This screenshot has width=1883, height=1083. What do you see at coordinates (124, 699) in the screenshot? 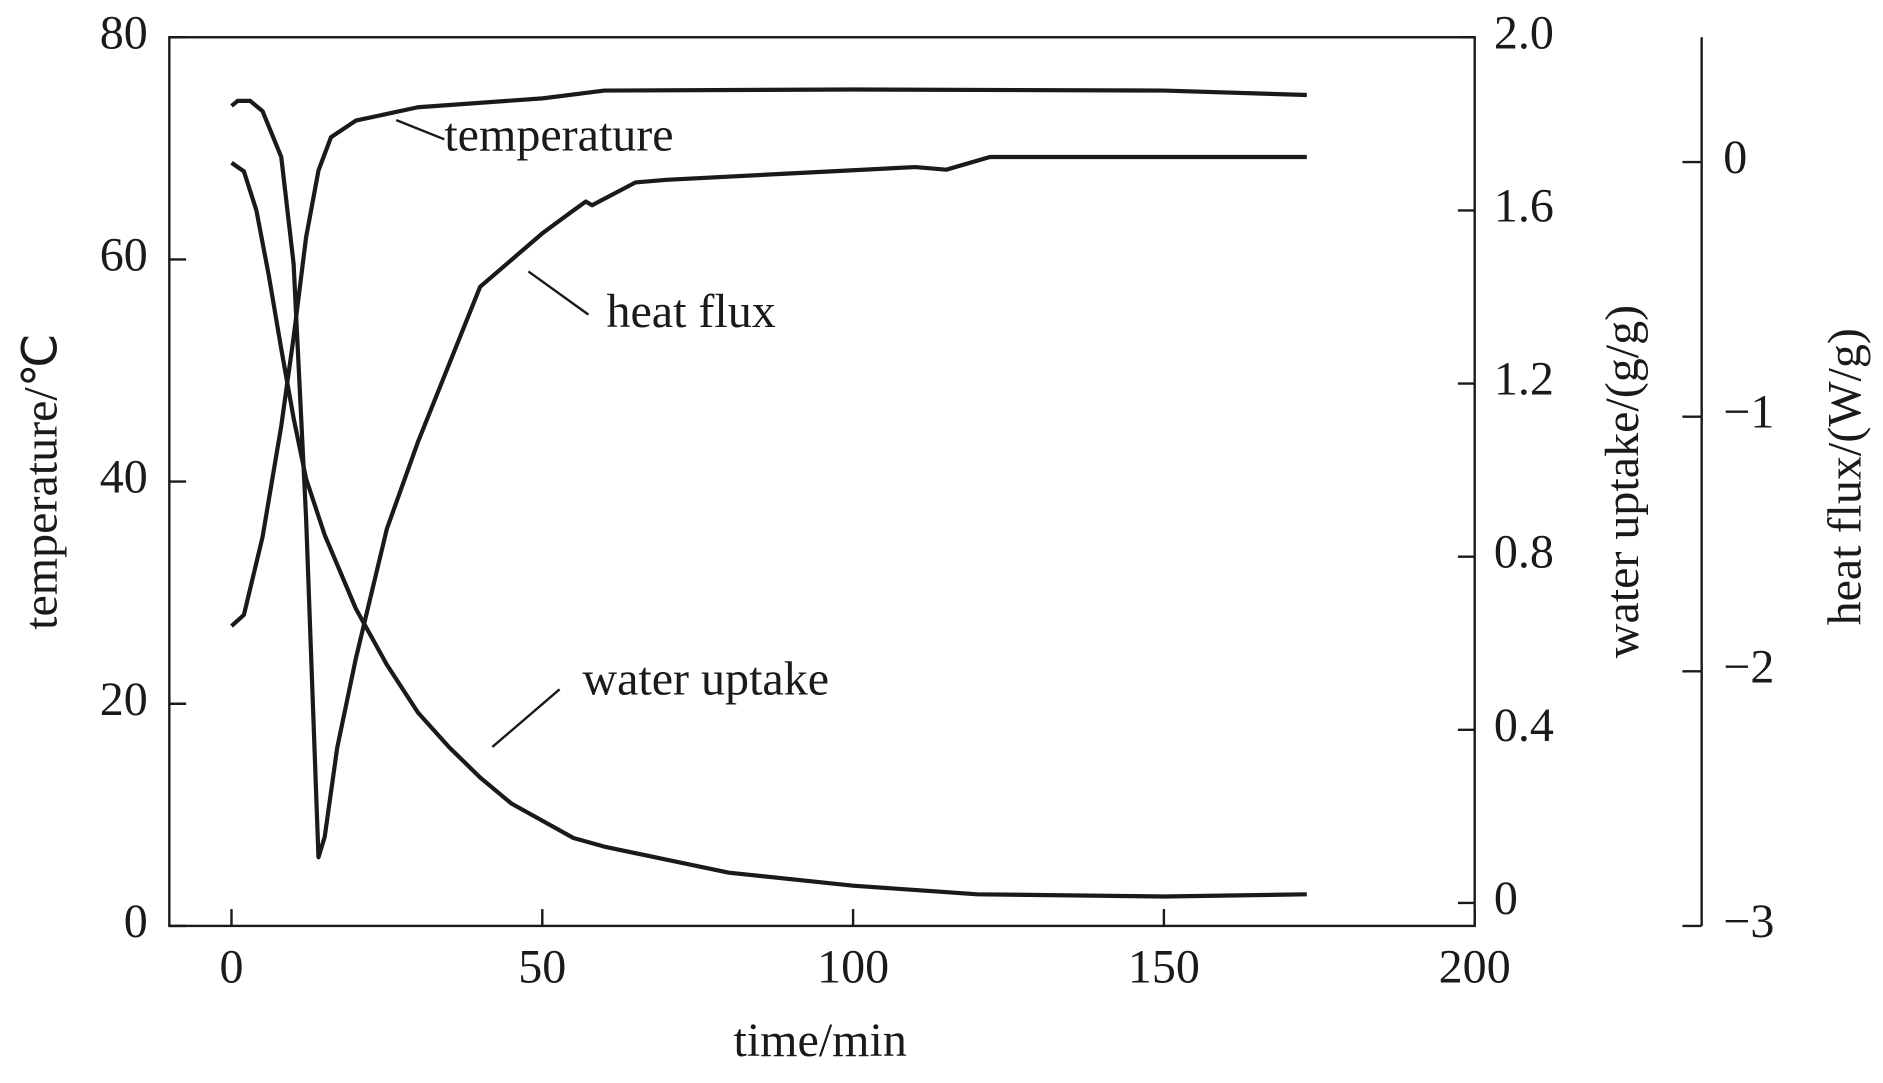
I see `y-tick-label: 20` at bounding box center [124, 699].